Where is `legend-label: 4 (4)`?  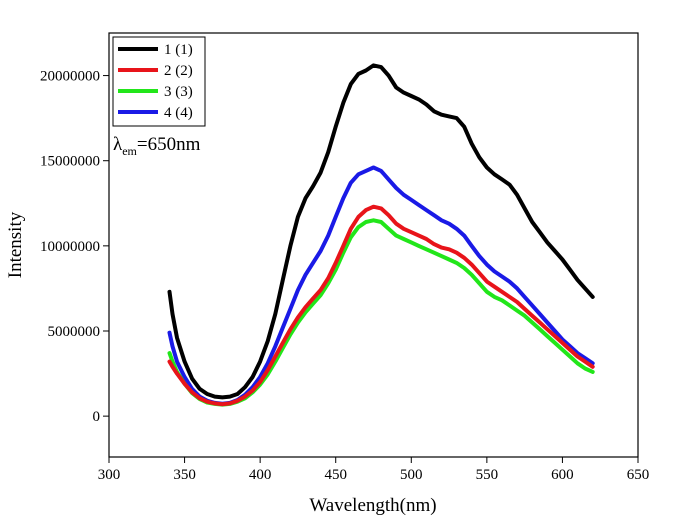
legend-label: 4 (4) is located at coordinates (178, 113).